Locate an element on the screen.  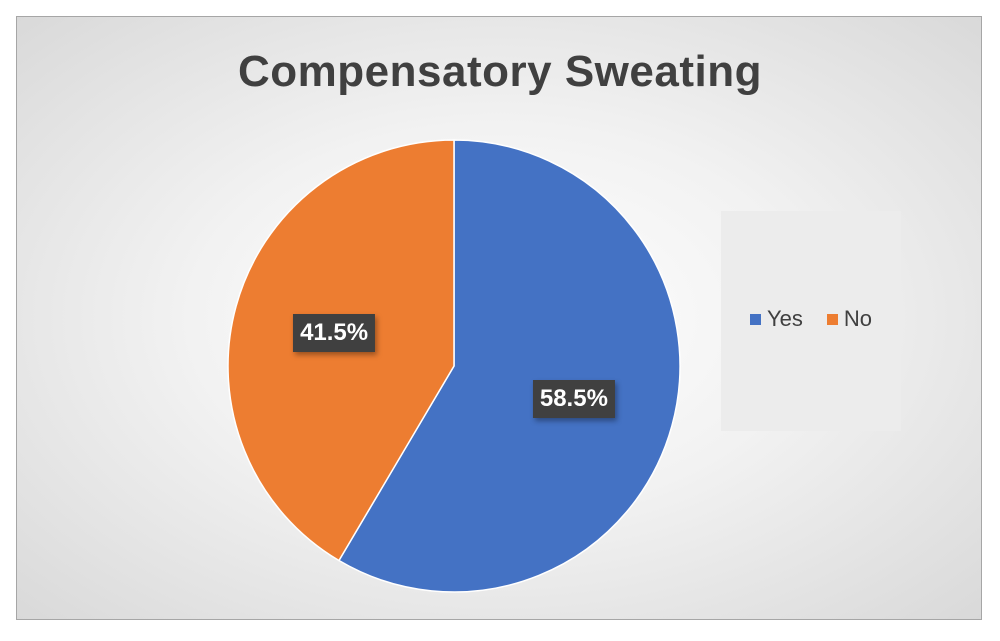
legend-entry-no: No is located at coordinates (849, 319).